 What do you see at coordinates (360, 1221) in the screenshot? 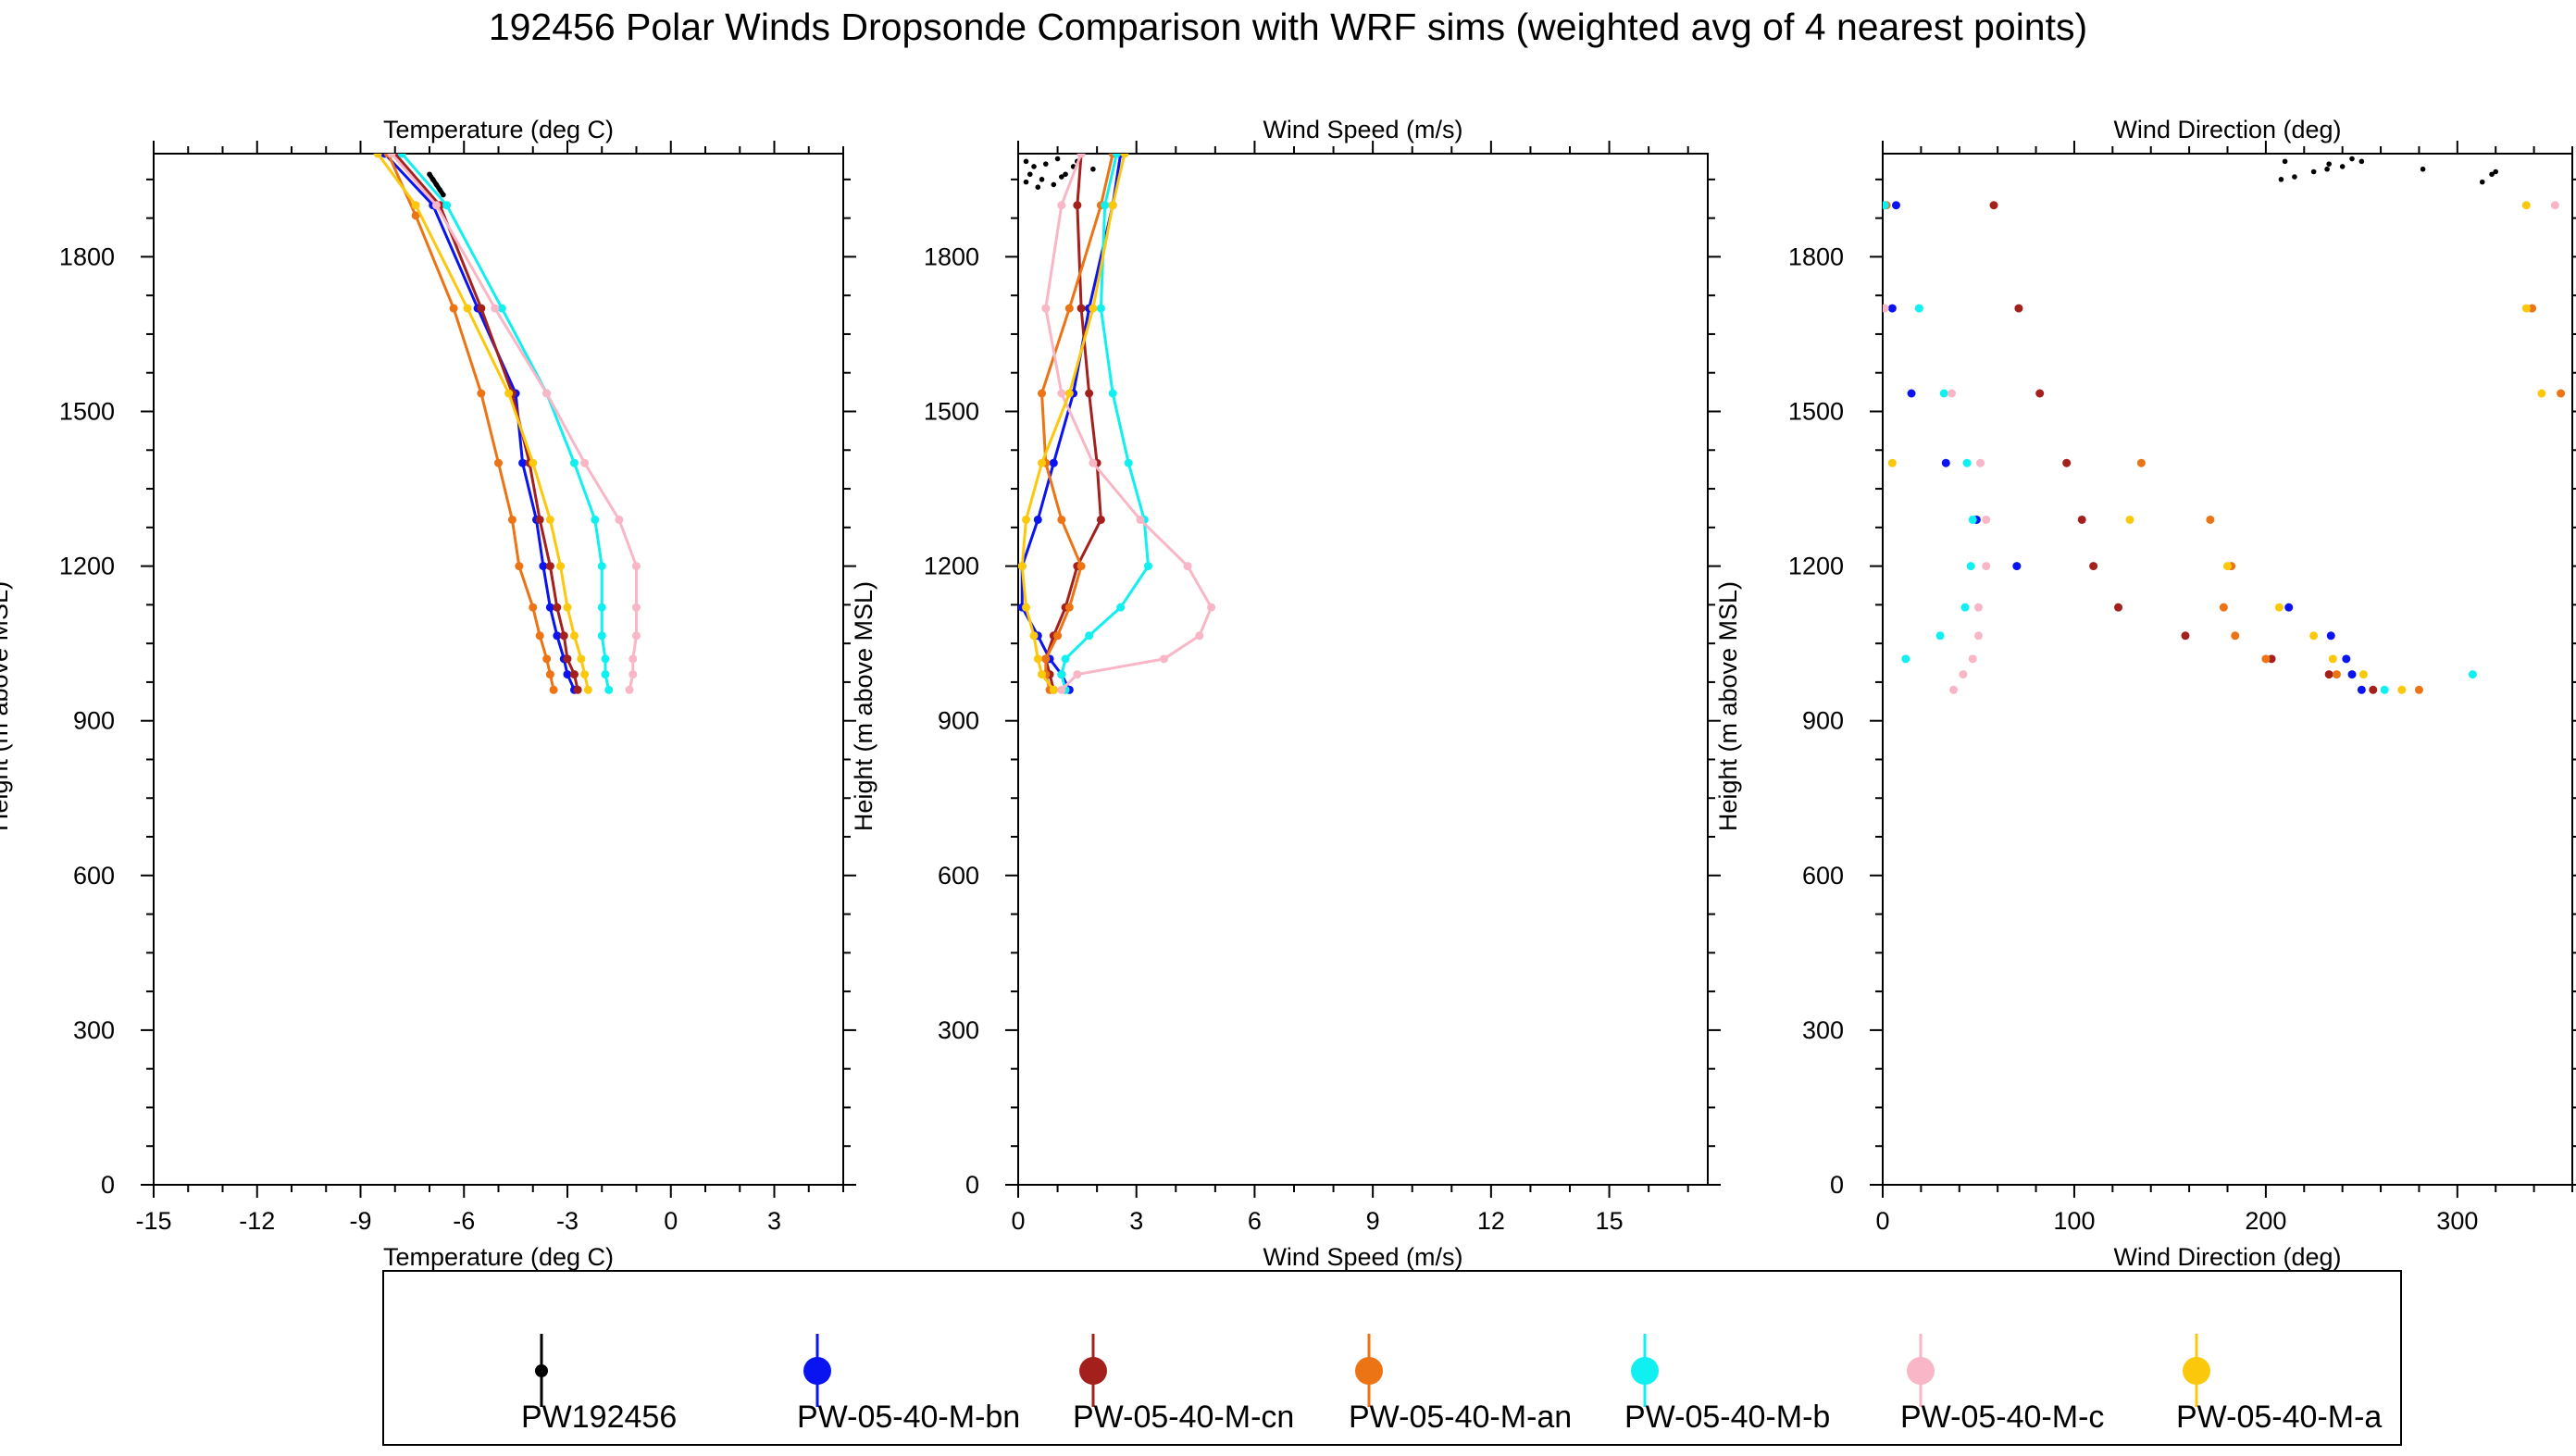
I see `x-tick-label: -9` at bounding box center [360, 1221].